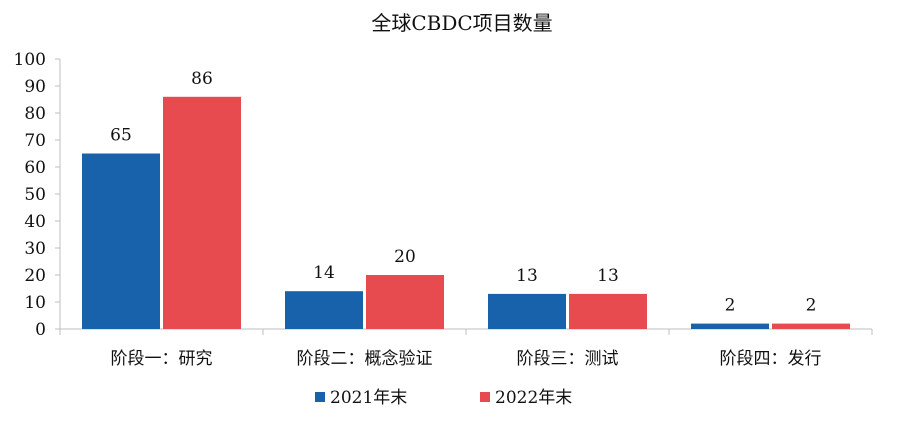 The width and height of the screenshot is (900, 429). I want to click on y-tick-label: 90, so click(35, 87).